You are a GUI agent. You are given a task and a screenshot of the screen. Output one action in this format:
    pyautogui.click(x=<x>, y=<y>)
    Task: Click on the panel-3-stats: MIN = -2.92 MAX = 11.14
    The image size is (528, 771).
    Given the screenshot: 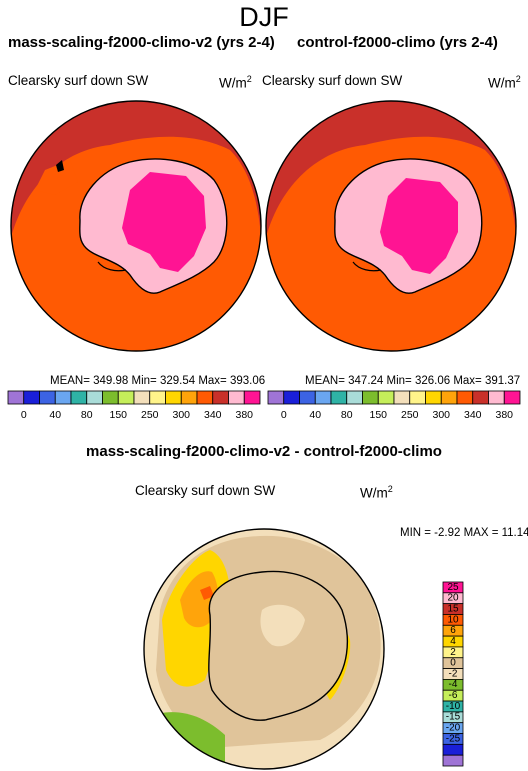 What is the action you would take?
    pyautogui.click(x=464, y=533)
    